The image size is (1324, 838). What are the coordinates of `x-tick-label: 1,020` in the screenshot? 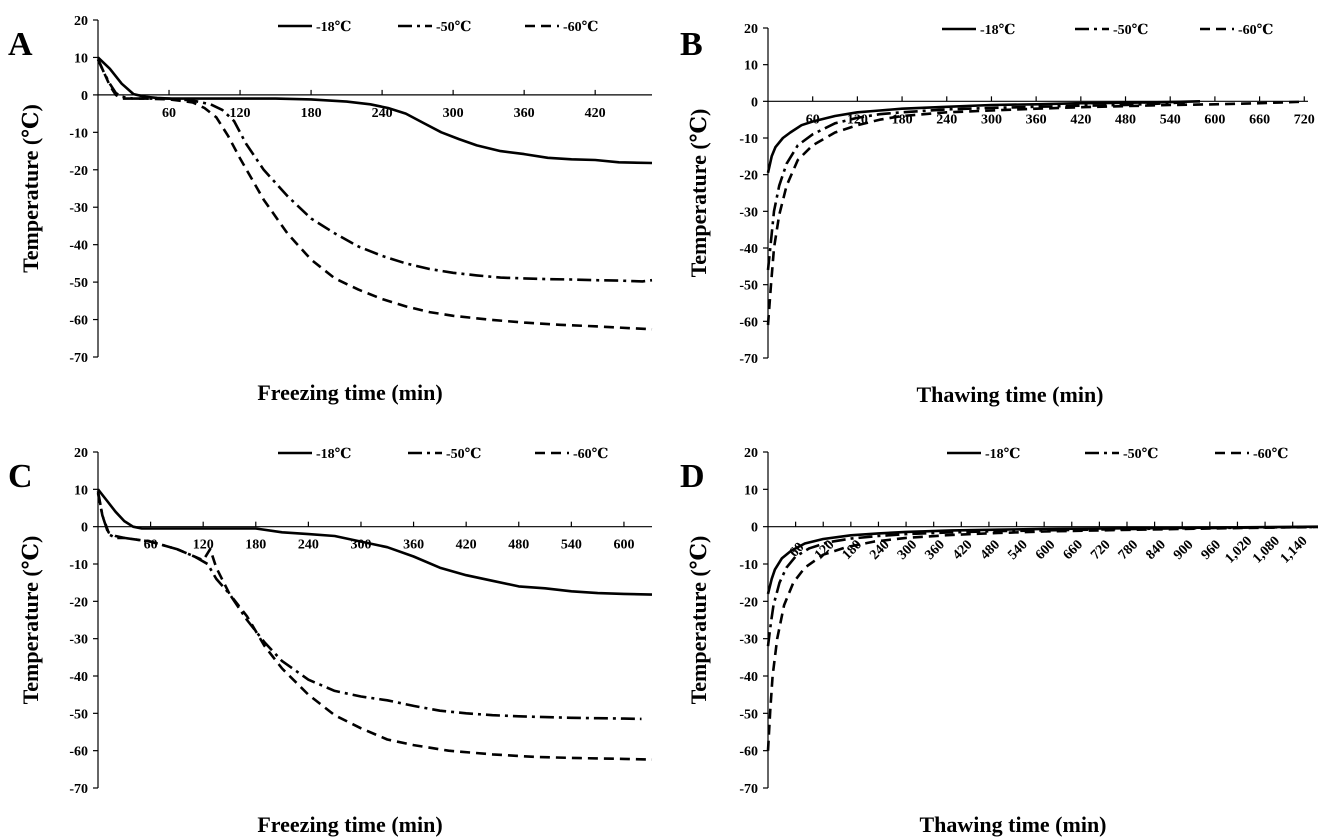 It's located at (1239, 550).